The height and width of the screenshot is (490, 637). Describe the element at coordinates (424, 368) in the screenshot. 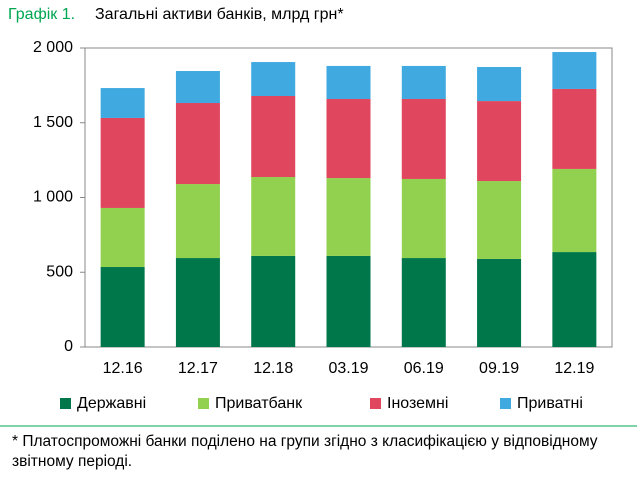

I see `x-tick-label: 06.19` at that location.